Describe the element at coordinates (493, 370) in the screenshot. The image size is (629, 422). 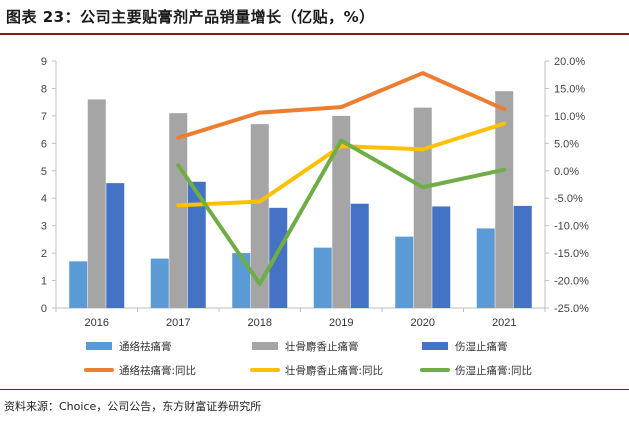
I see `legend-label: 伤湿止痛膏:同比` at that location.